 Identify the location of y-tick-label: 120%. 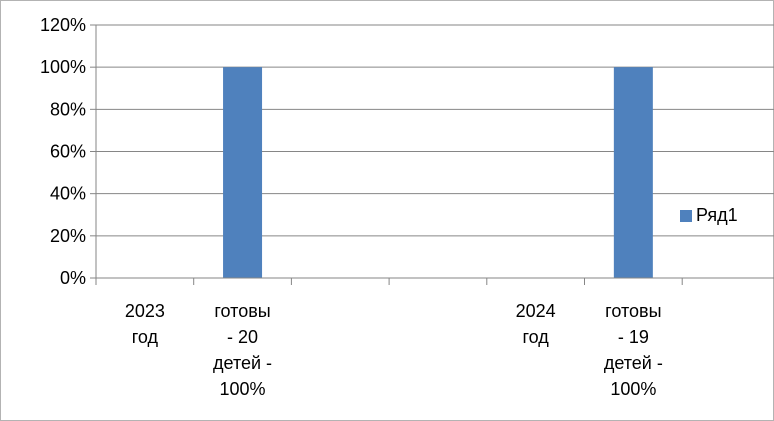
(63, 25).